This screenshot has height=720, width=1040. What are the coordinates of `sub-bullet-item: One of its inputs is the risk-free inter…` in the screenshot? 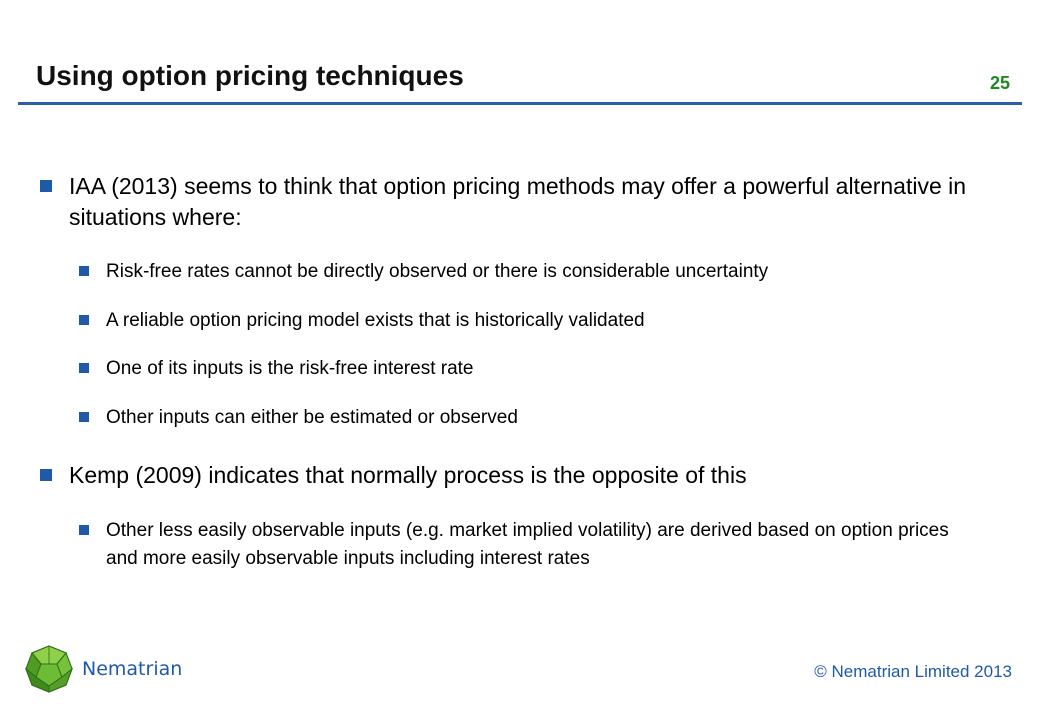 It's located at (529, 369).